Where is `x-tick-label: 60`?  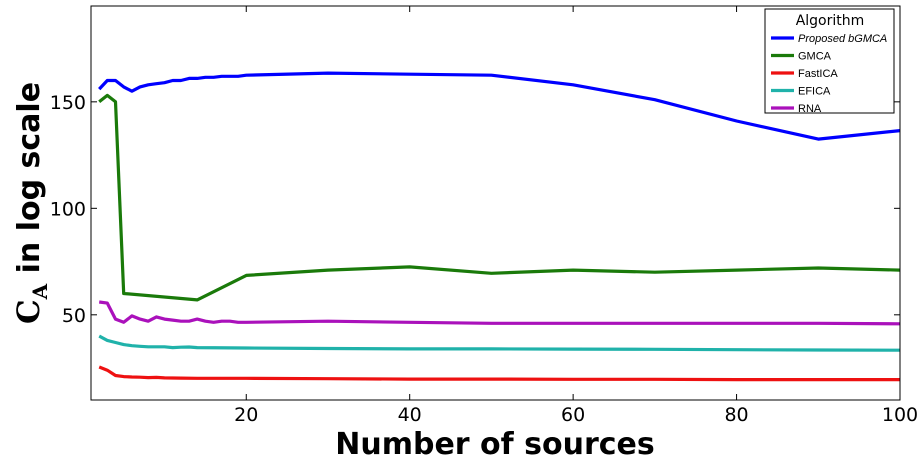 x-tick-label: 60 is located at coordinates (573, 415).